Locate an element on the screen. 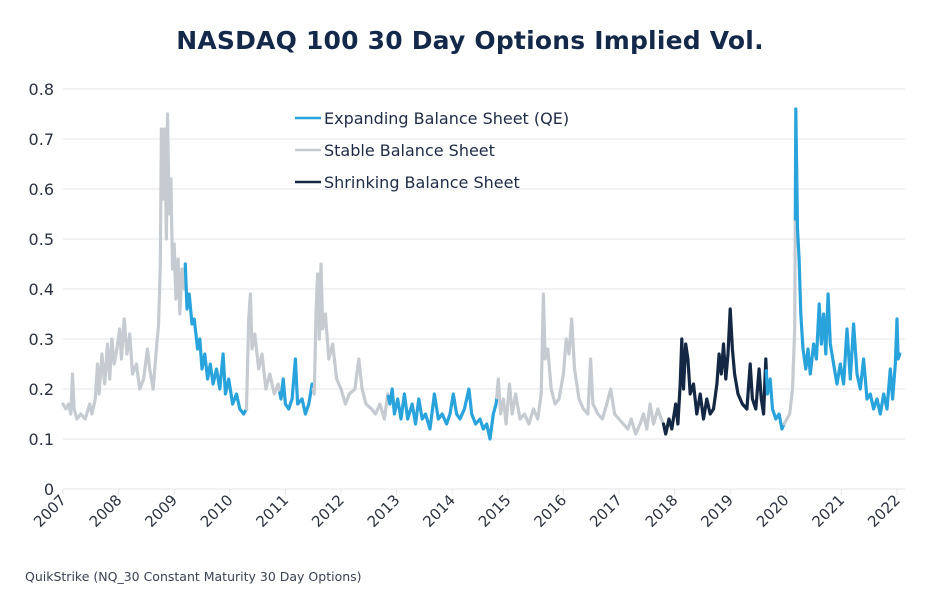  chart-title: NASDAQ 100 30 Day Options Implied Vol. is located at coordinates (470, 40).